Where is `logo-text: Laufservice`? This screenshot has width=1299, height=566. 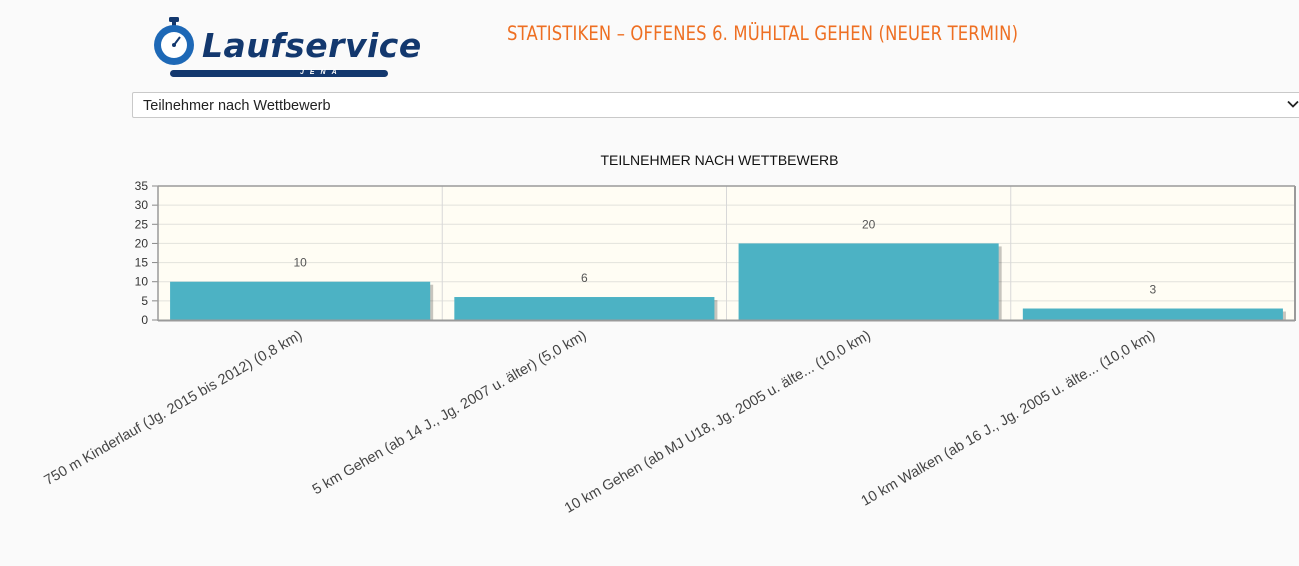 logo-text: Laufservice is located at coordinates (312, 45).